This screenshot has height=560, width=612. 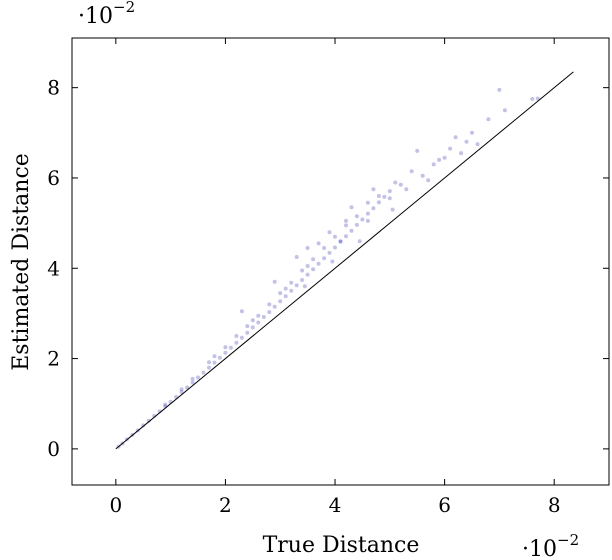 What do you see at coordinates (225, 505) in the screenshot?
I see `x-tick-label: 2` at bounding box center [225, 505].